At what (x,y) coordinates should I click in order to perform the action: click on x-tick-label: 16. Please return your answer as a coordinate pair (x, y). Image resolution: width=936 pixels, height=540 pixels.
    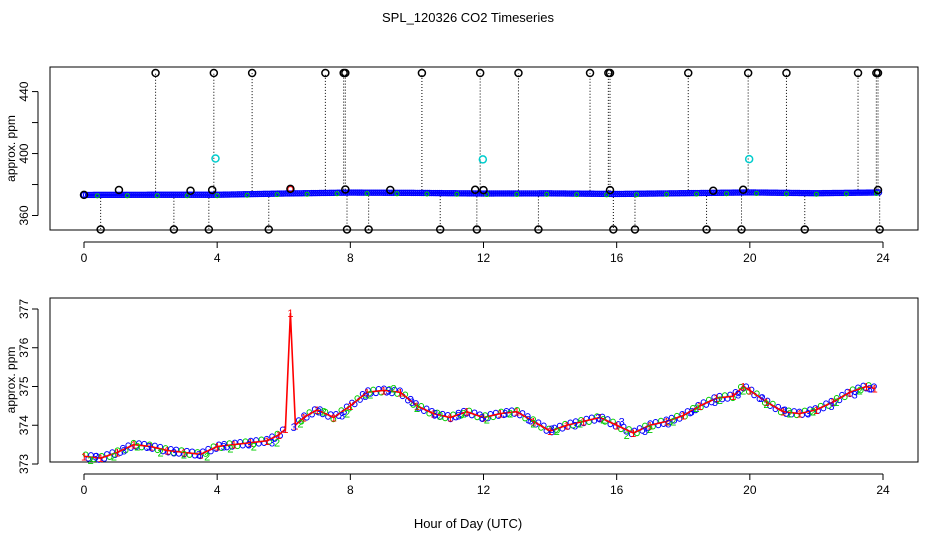
    Looking at the image, I should click on (617, 490).